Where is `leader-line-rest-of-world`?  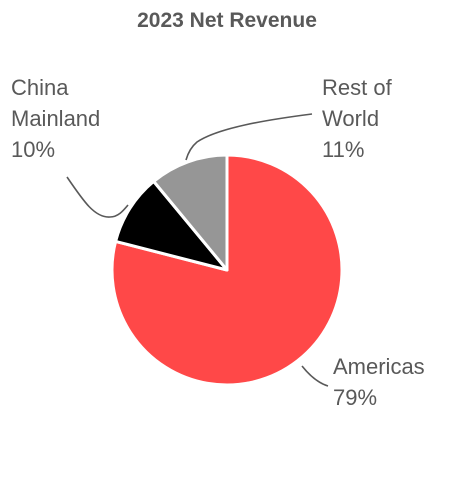 leader-line-rest-of-world is located at coordinates (249, 137).